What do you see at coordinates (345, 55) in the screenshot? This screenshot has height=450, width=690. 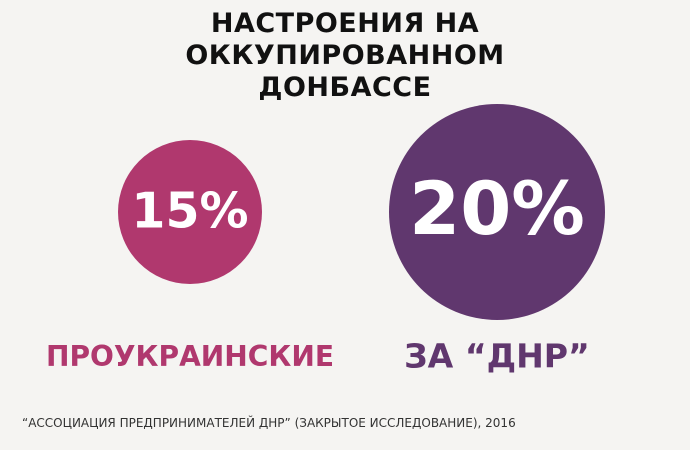 I see `chart-title: НАСТРОЕНИЯ НА ОККУПИРОВАННОМ ДОНБАССЕ` at bounding box center [345, 55].